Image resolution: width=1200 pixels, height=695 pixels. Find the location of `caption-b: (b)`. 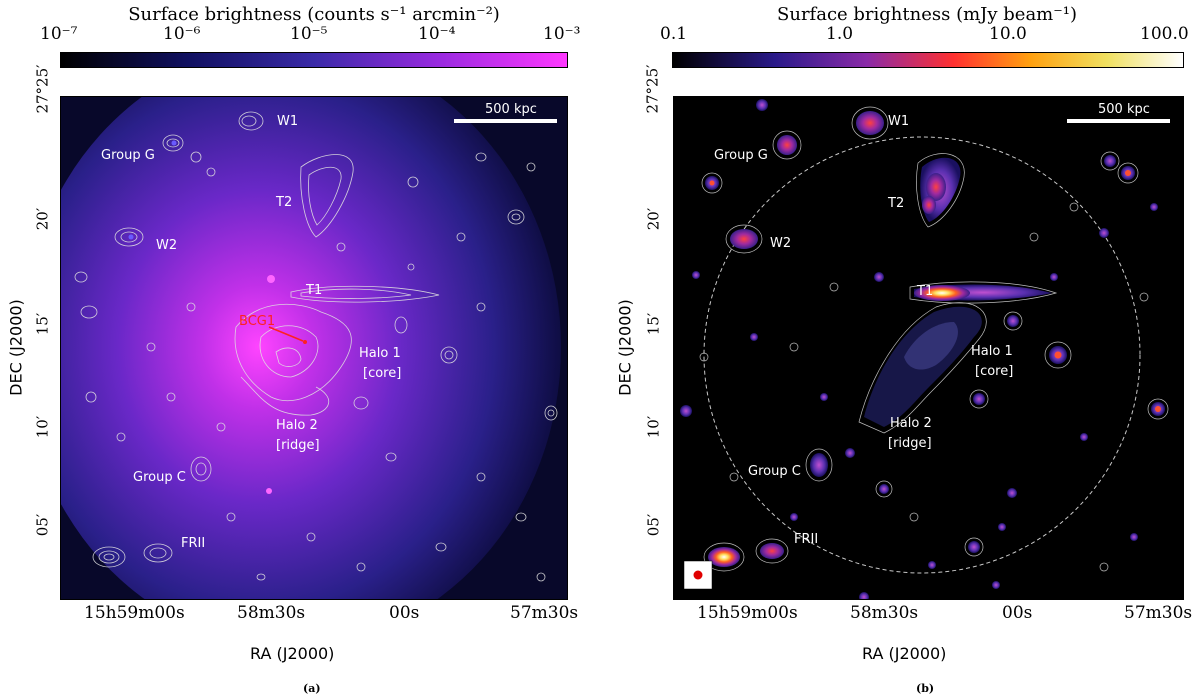

caption-b: (b) is located at coordinates (925, 688).